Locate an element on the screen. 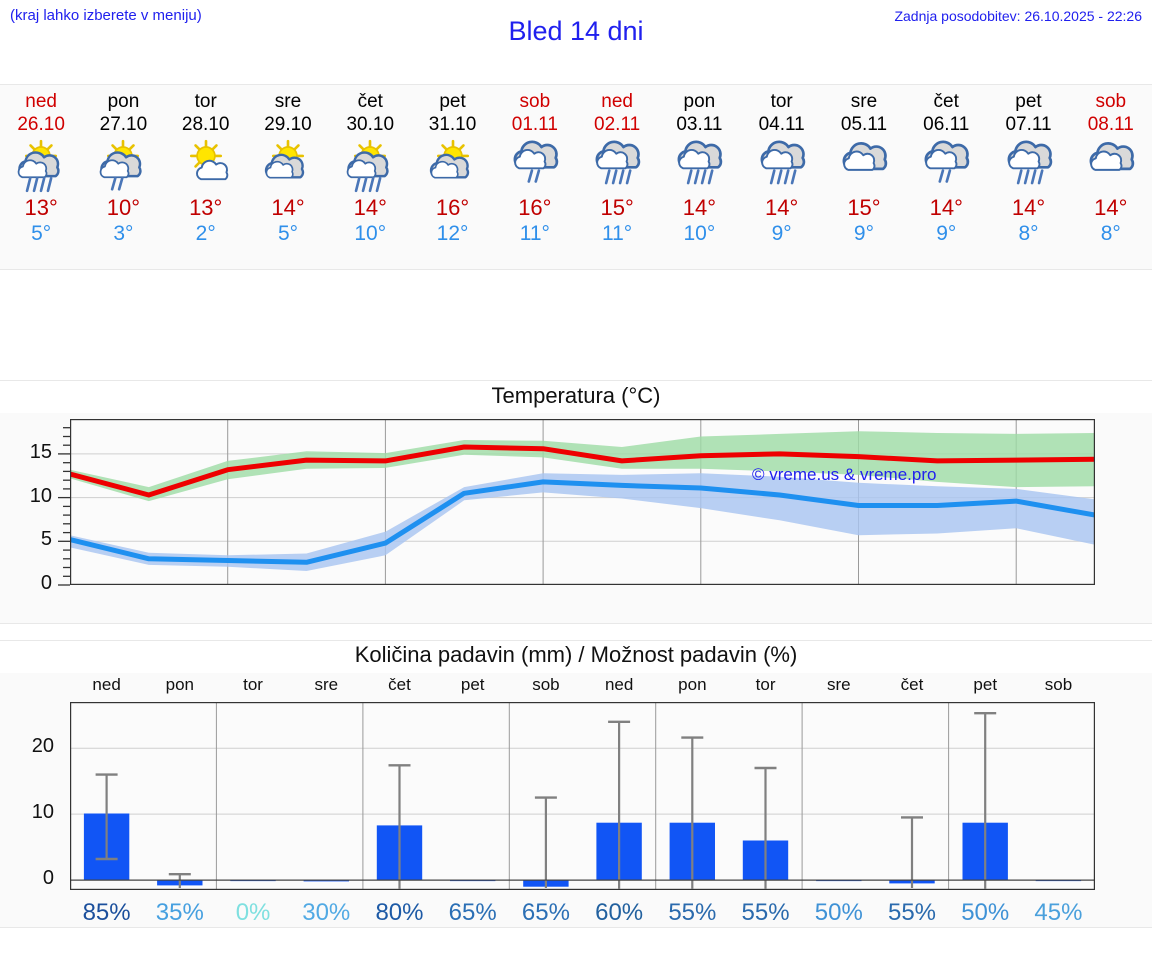  day-name: sob is located at coordinates (1111, 101).